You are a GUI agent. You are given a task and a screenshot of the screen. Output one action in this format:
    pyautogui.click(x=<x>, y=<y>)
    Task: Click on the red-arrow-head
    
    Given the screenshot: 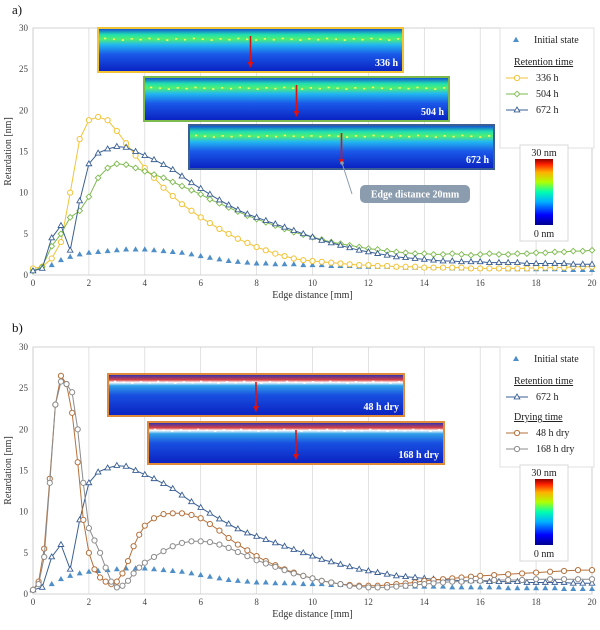 What is the action you would take?
    pyautogui.click(x=256, y=409)
    